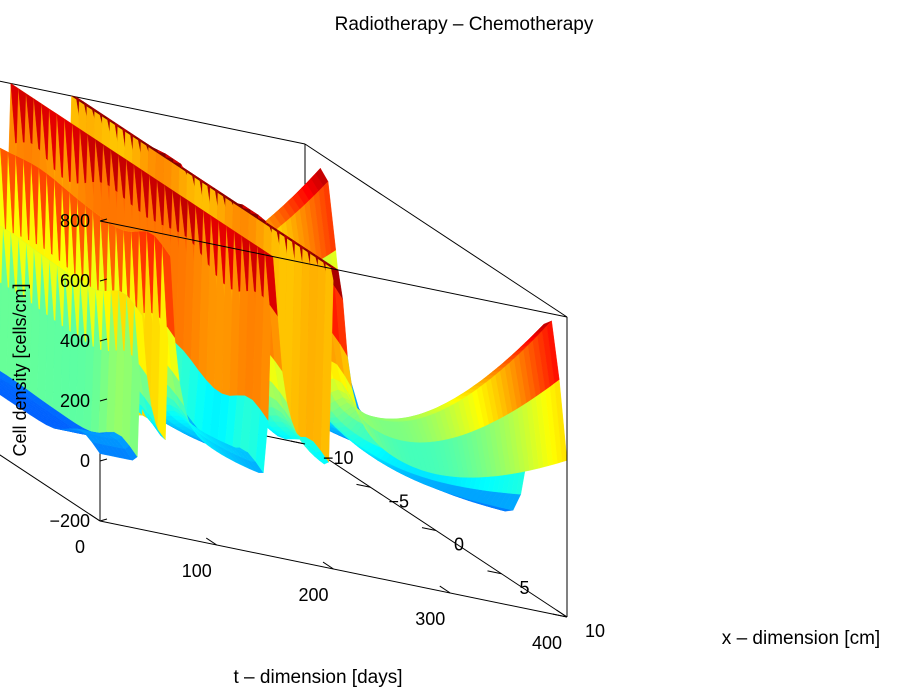  I want to click on x-tick-label: 10, so click(595, 631).